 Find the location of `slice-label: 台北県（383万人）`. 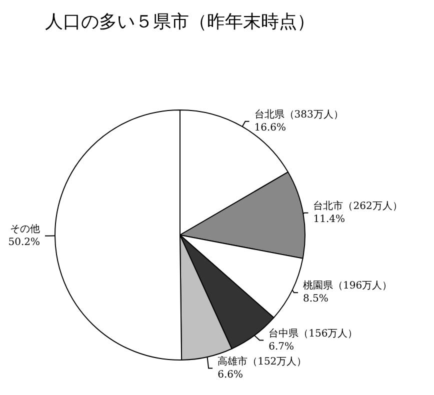

slice-label: 台北県（383万人） is located at coordinates (299, 114).